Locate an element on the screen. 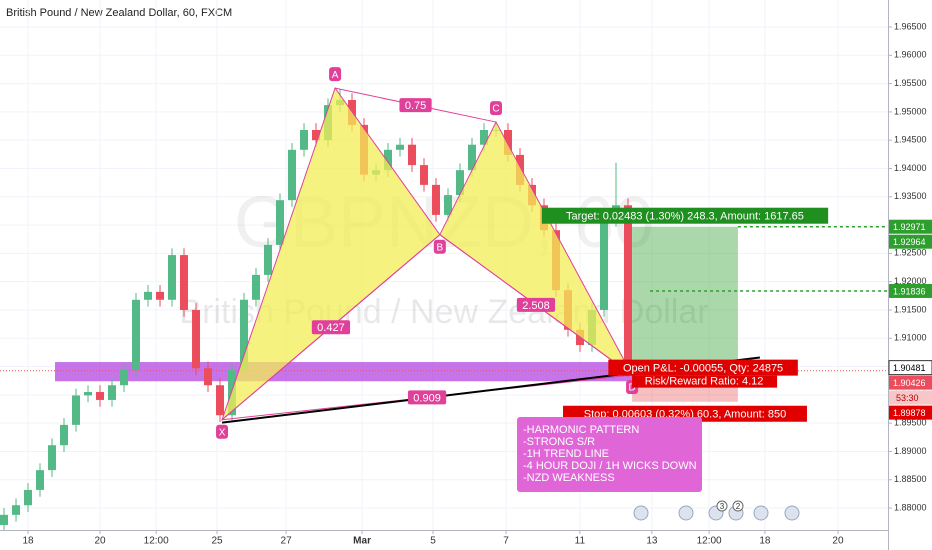 Image resolution: width=932 pixels, height=550 pixels. y-tick-label: 1.96000 is located at coordinates (910, 55).